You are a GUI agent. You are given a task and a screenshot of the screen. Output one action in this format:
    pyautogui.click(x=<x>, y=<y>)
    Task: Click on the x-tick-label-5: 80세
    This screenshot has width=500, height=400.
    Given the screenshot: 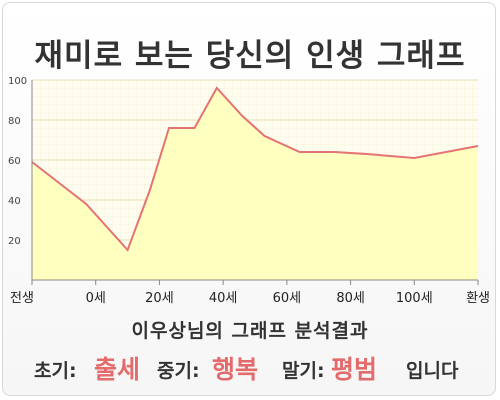 What is the action you would take?
    pyautogui.click(x=350, y=298)
    